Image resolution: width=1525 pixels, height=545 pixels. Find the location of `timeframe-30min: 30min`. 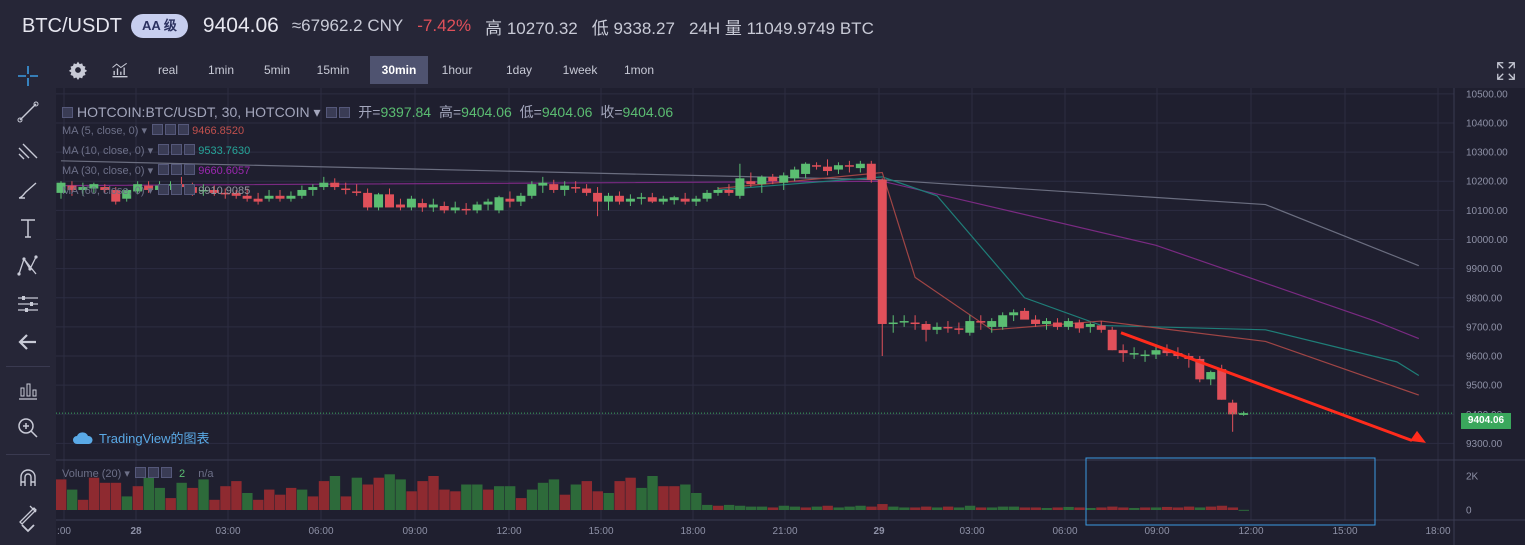

timeframe-30min: 30min is located at coordinates (399, 70).